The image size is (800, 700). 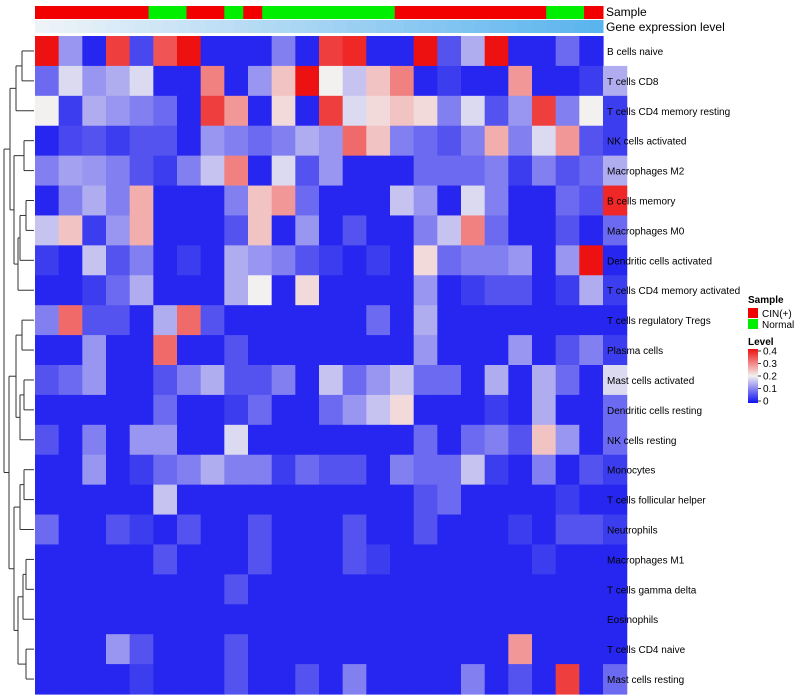 I want to click on legend-level-ticks: 0.40.3 0.20.1 0, so click(x=767, y=377).